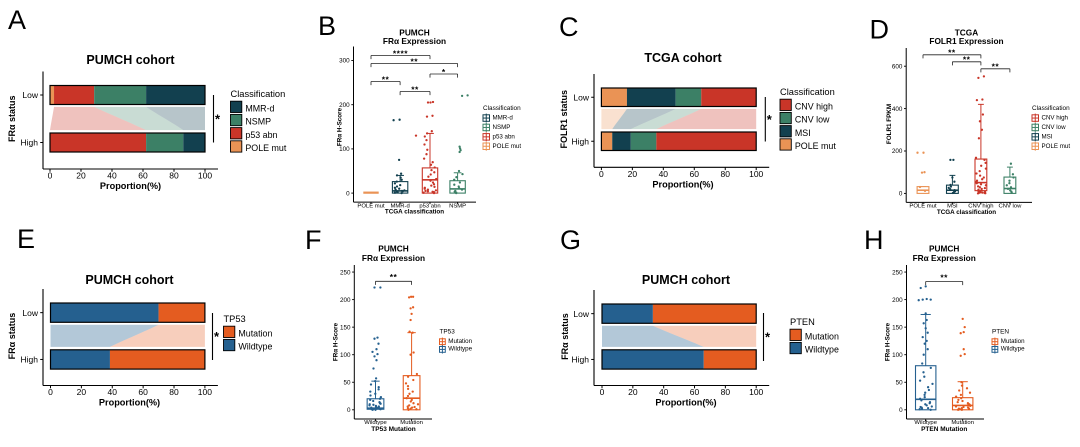 This screenshot has width=1080, height=447. What do you see at coordinates (344, 61) in the screenshot?
I see `svg-text: 300` at bounding box center [344, 61].